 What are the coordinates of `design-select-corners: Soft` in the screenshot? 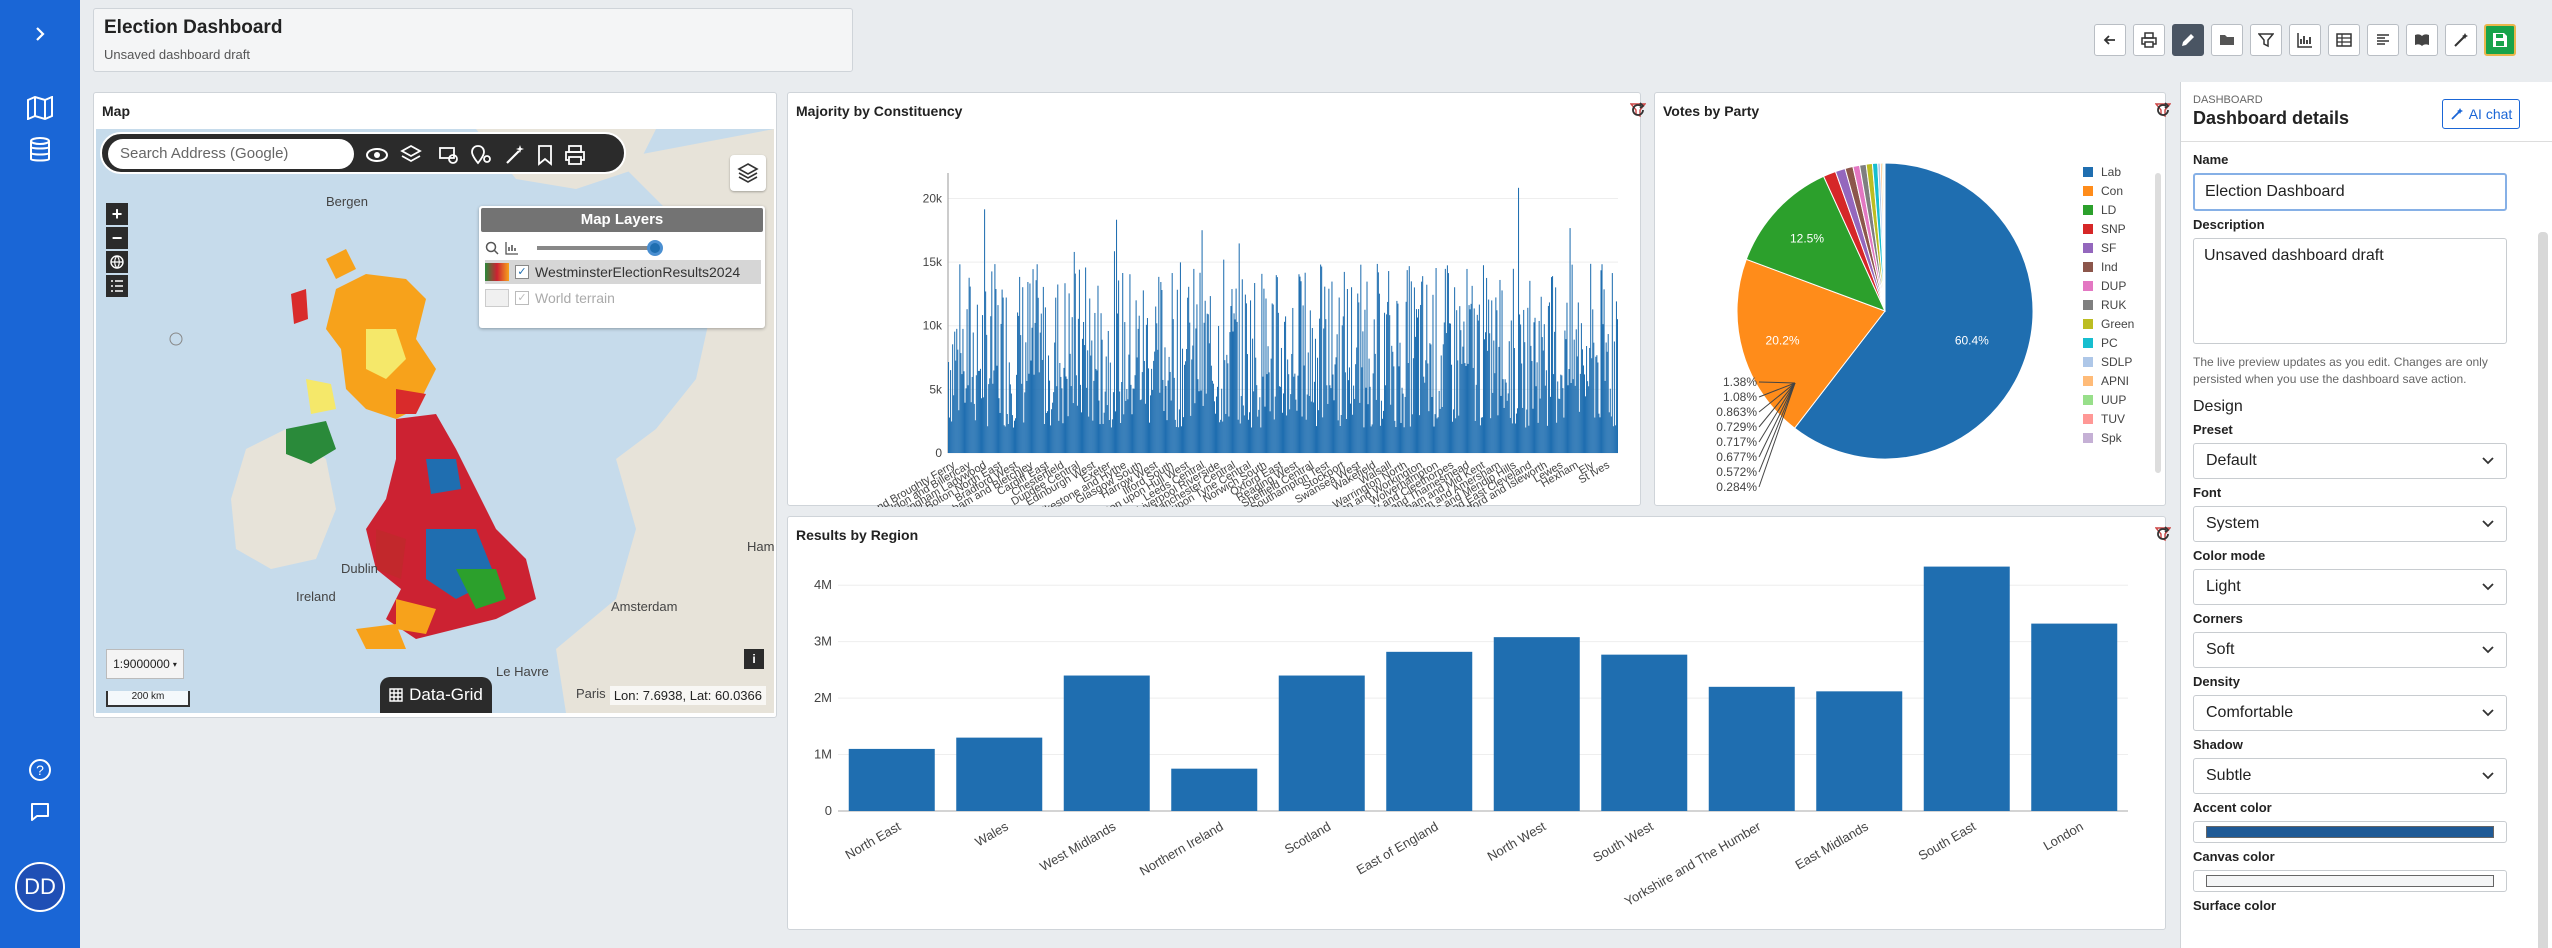 It's located at (2350, 650).